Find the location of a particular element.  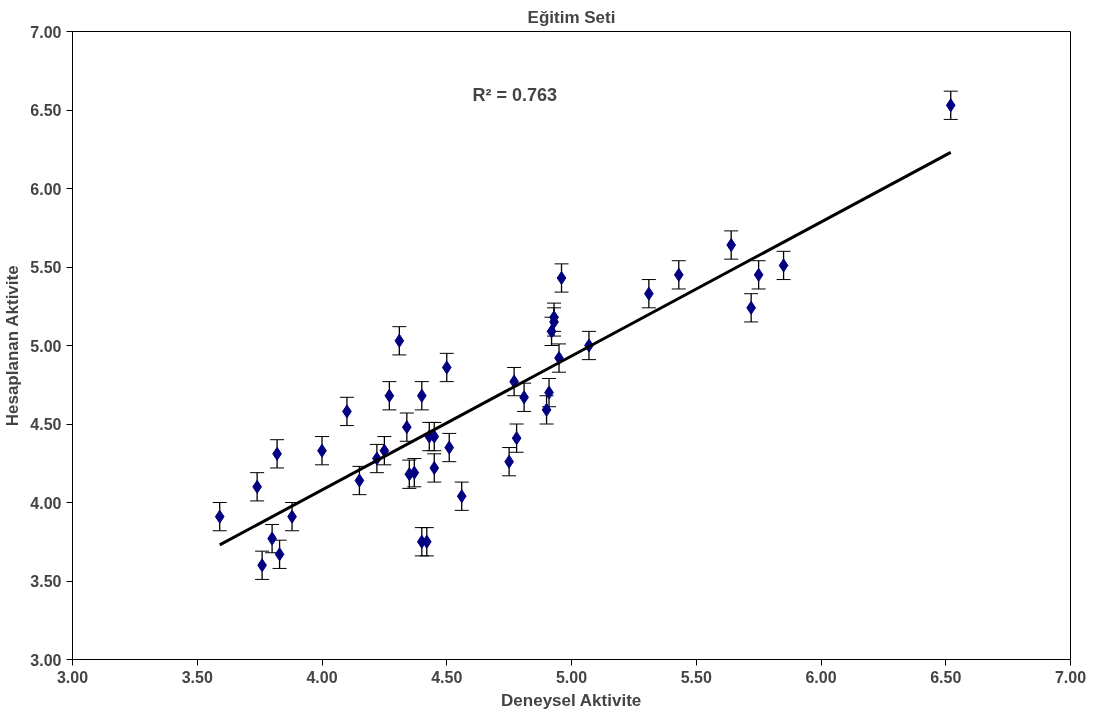

y-tick-label: 4.00 is located at coordinates (46, 503).